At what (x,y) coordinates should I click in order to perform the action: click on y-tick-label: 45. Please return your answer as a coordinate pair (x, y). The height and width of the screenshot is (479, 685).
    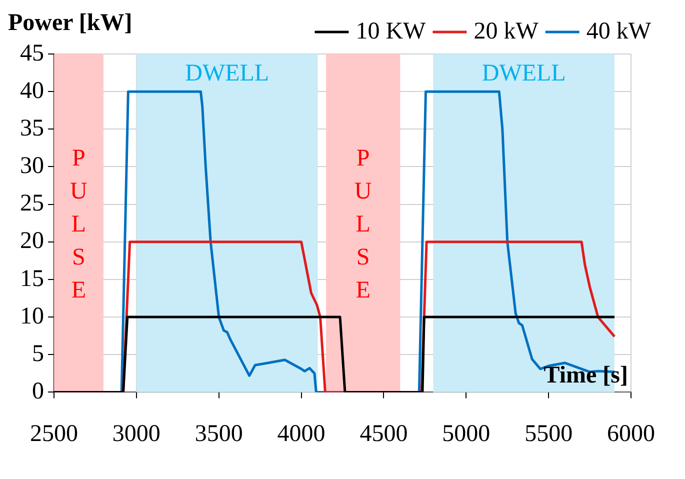
    Looking at the image, I should click on (32, 53).